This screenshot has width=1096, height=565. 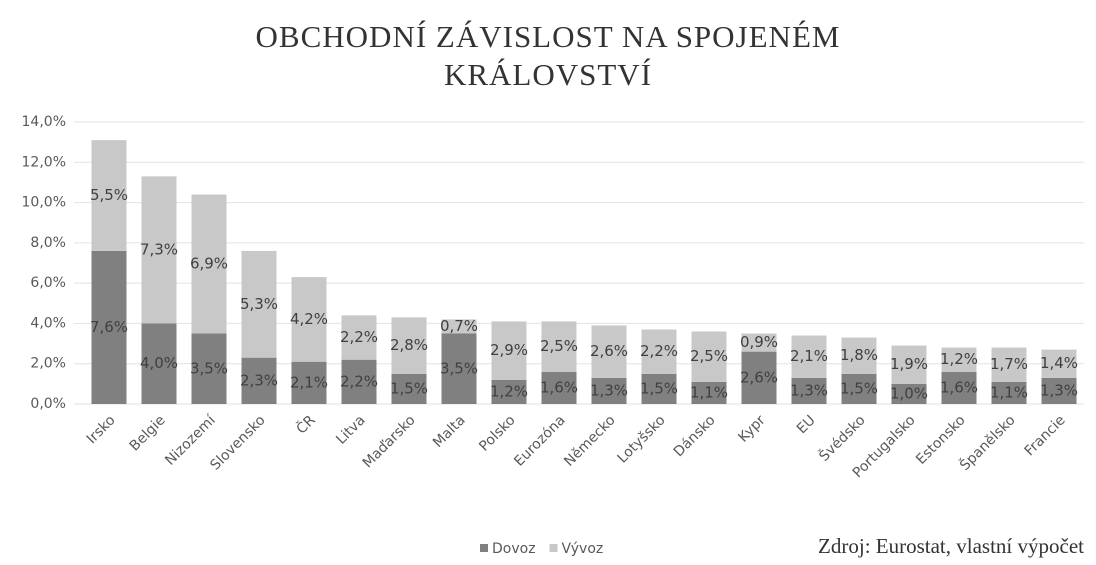 What do you see at coordinates (48, 404) in the screenshot?
I see `y-tick-label: 0,0%` at bounding box center [48, 404].